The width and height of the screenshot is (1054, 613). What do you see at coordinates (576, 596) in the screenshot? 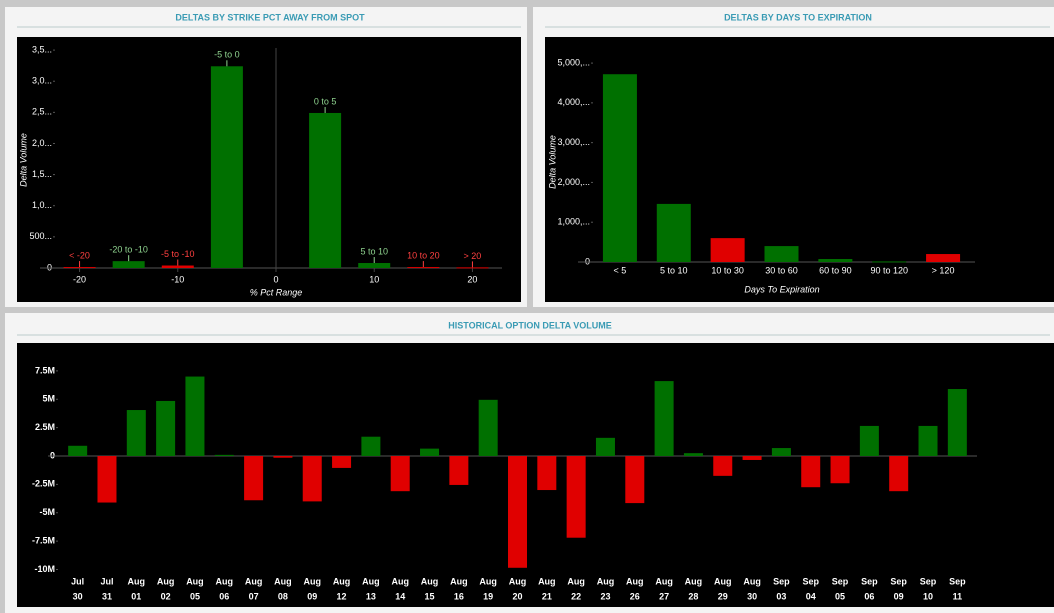
I see `x-tick-label: 22` at bounding box center [576, 596].